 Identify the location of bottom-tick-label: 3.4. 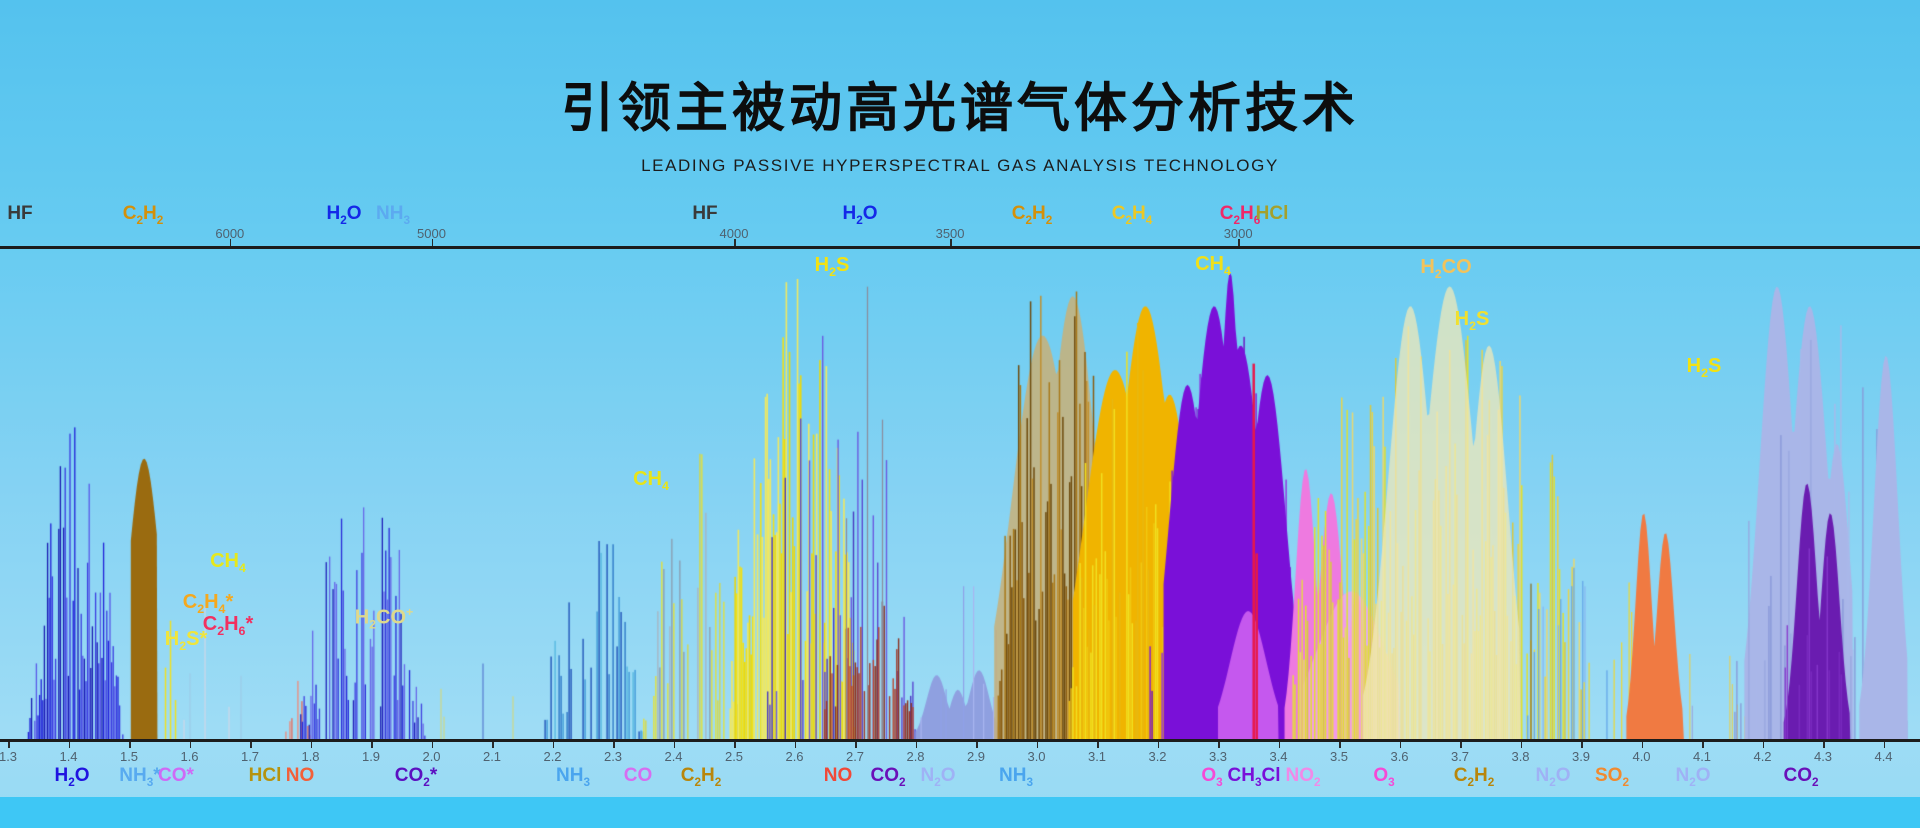
(1278, 756).